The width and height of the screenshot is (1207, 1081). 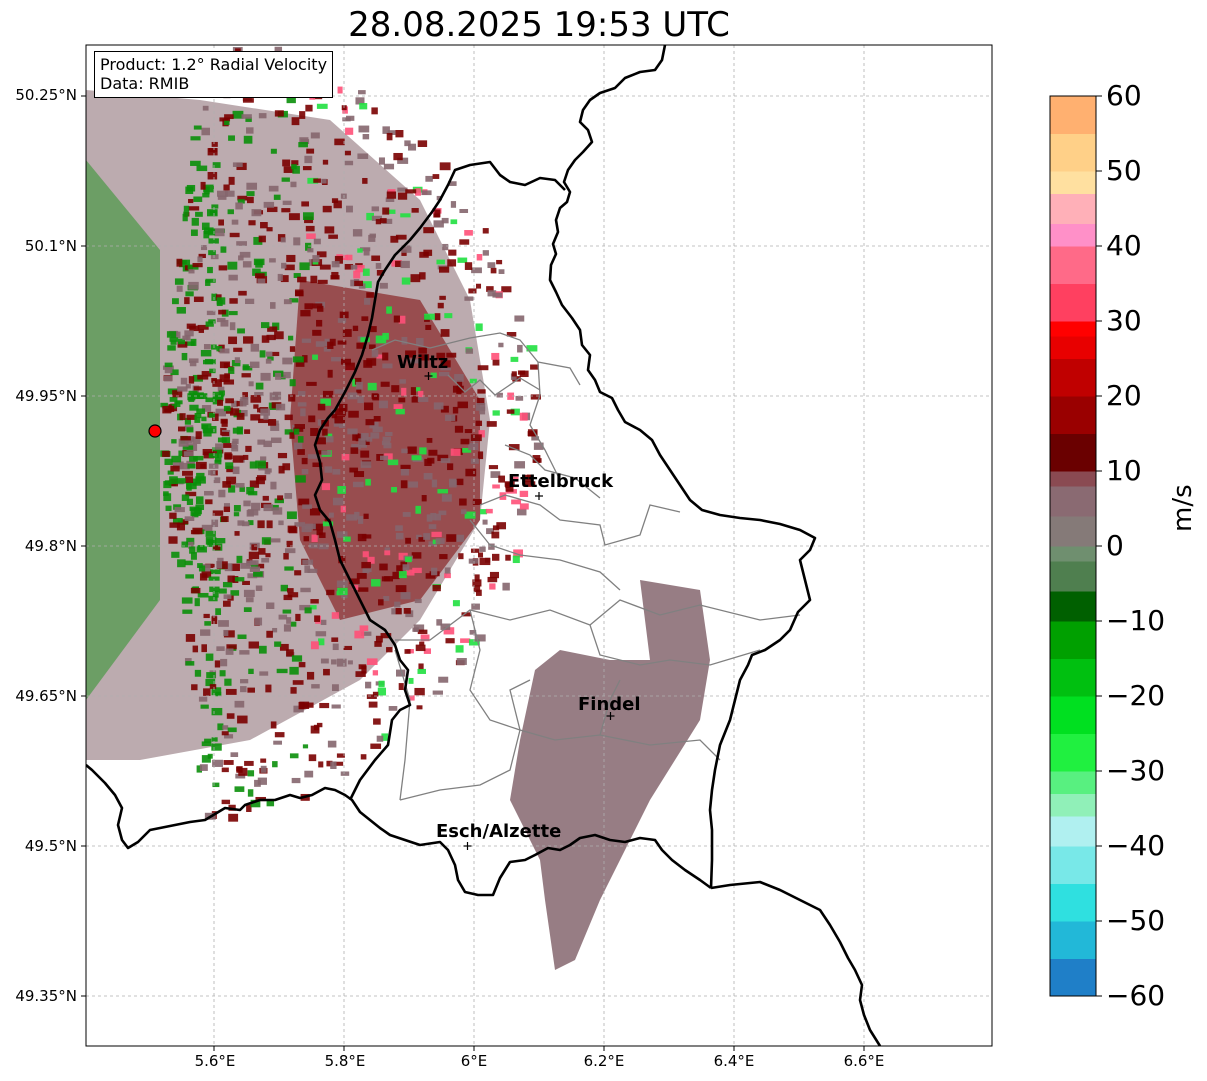 What do you see at coordinates (46, 95) in the screenshot?
I see `lat-tick-label: 50.25°N` at bounding box center [46, 95].